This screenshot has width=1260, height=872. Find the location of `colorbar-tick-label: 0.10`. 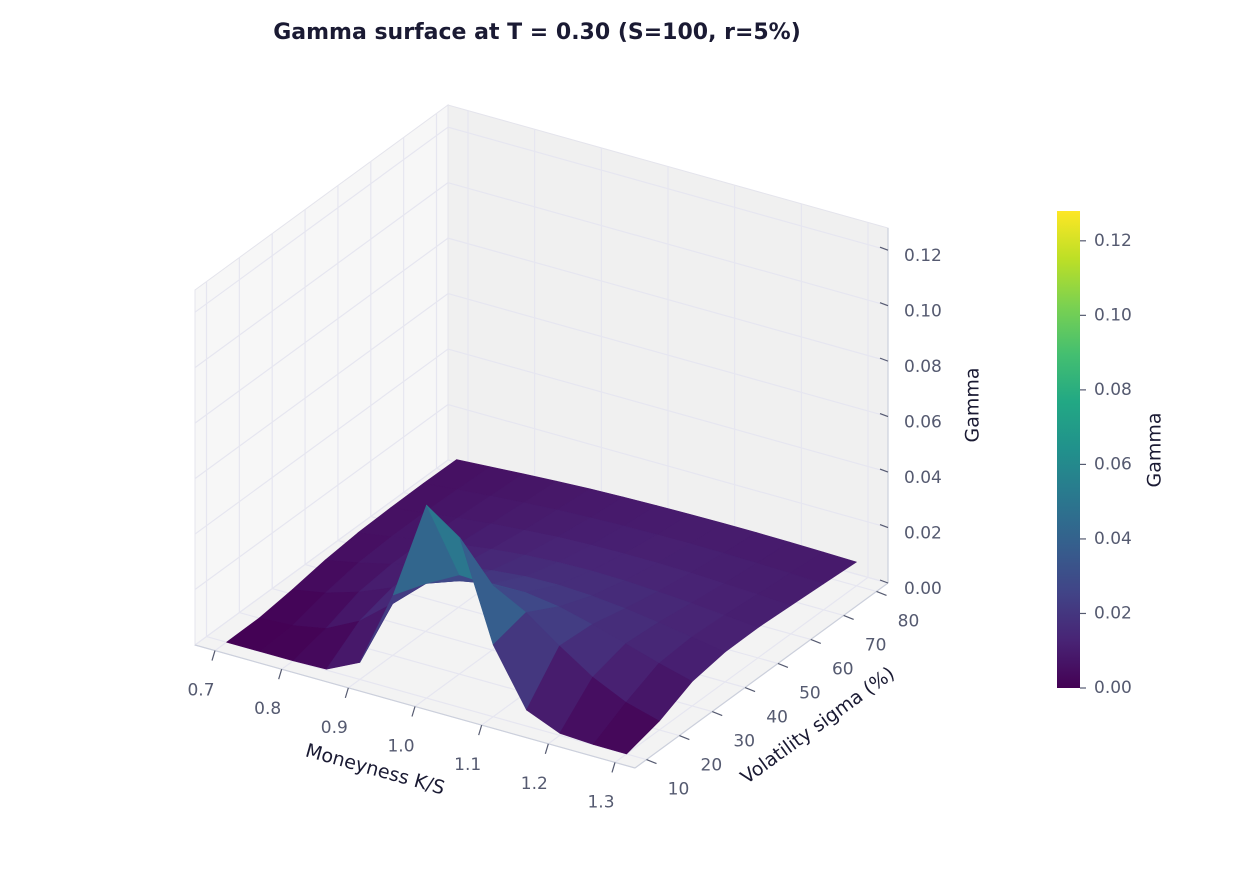

colorbar-tick-label: 0.10 is located at coordinates (1113, 315).